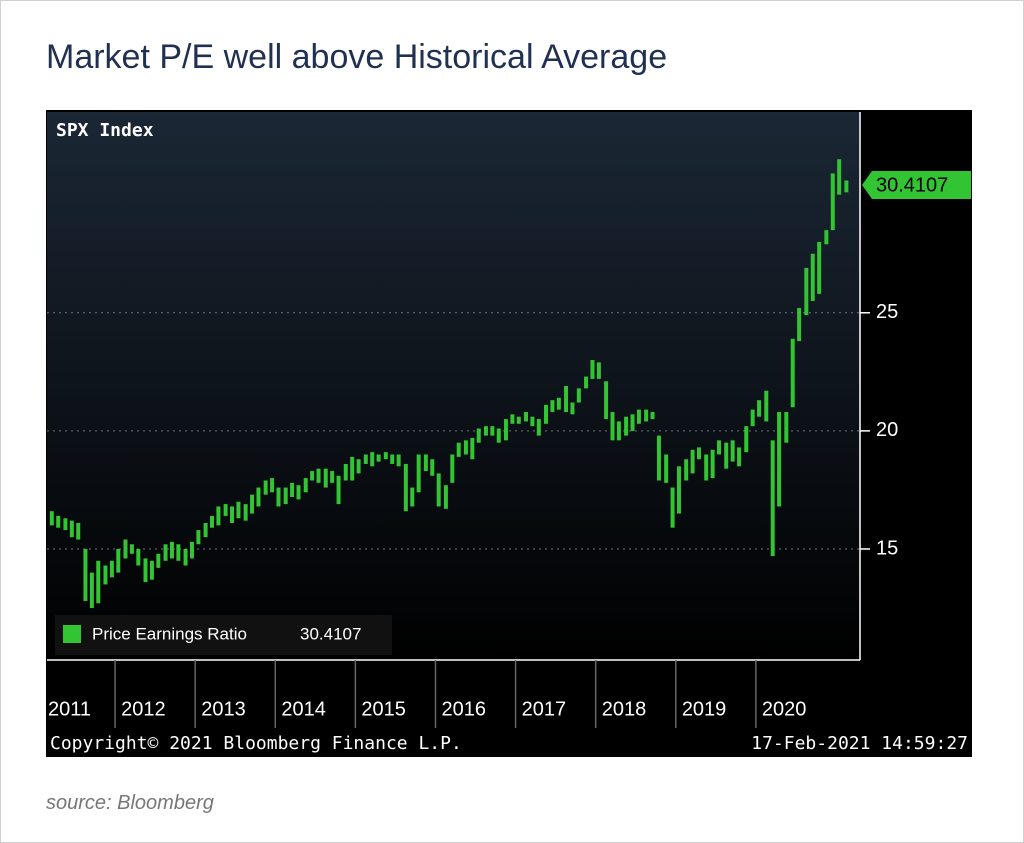  Describe the element at coordinates (143, 709) in the screenshot. I see `x-tick-label: 2012` at that location.